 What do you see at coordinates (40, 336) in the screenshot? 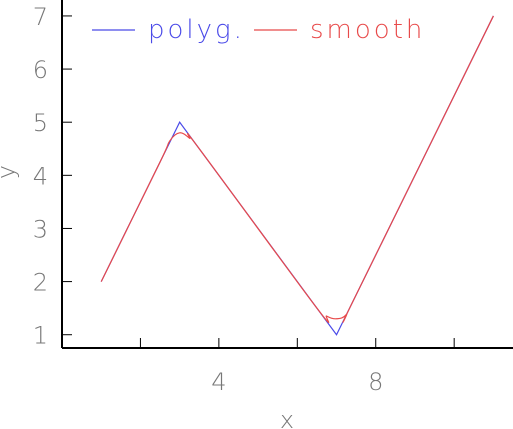
I see `y-tick-label: 1` at bounding box center [40, 336].